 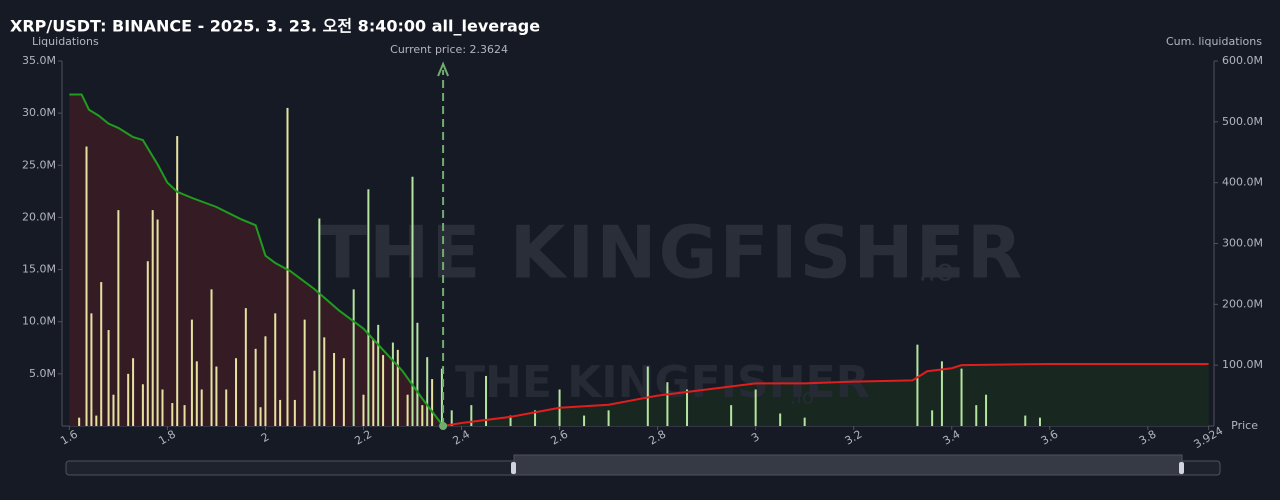 I want to click on y-tick-label: 5.0M, so click(x=42, y=373).